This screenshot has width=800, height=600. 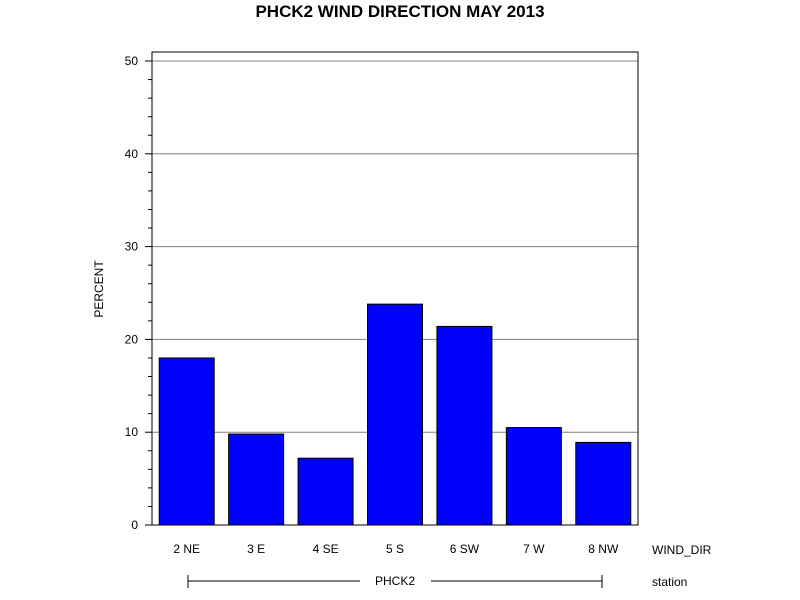 What do you see at coordinates (134, 525) in the screenshot?
I see `y-tick-label: 0` at bounding box center [134, 525].